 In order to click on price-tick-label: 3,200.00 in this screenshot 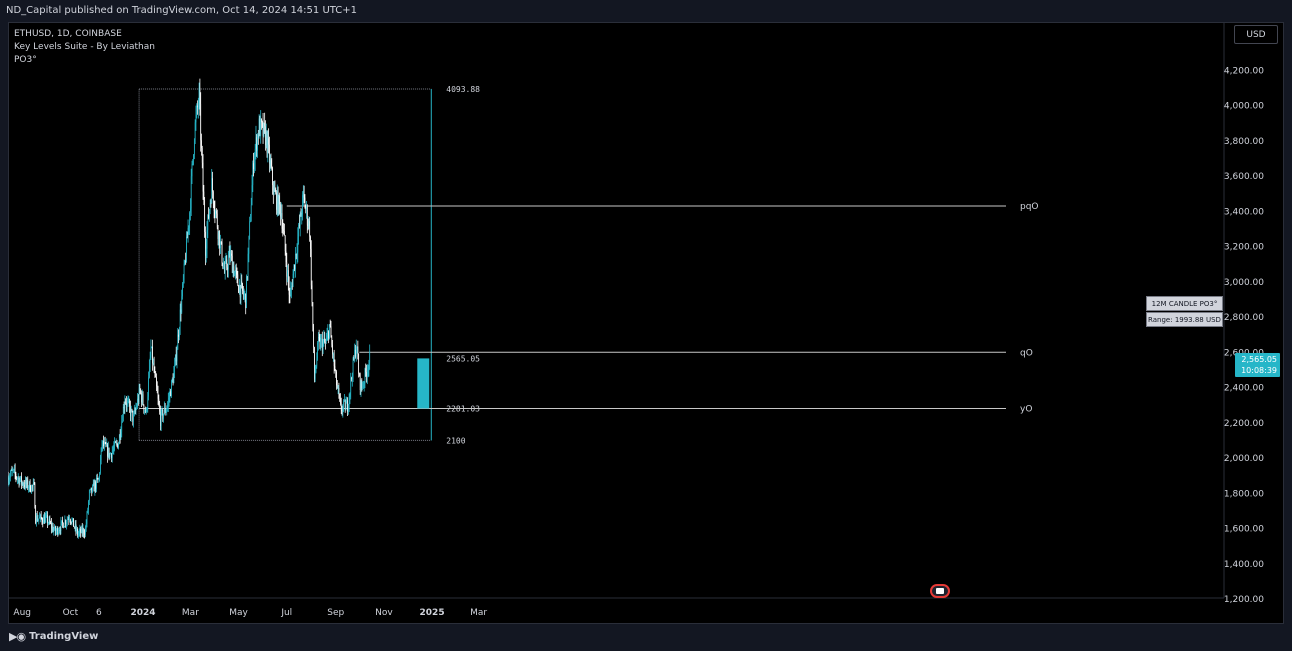, I will do `click(1244, 248)`.